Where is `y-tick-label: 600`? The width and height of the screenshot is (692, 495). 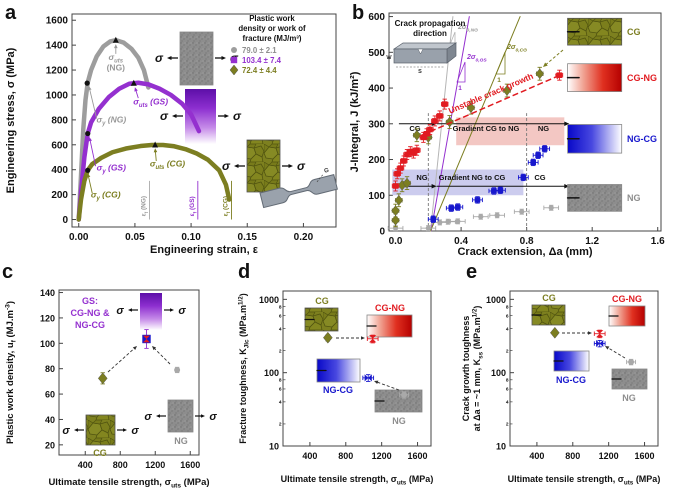 y-tick-label: 600 is located at coordinates (376, 17).